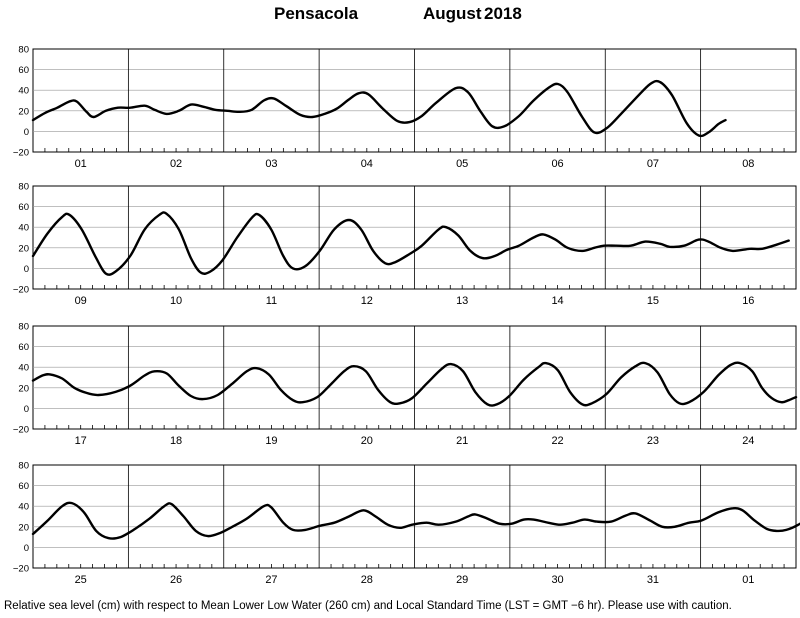  Describe the element at coordinates (462, 580) in the screenshot. I see `day-label: 29` at that location.